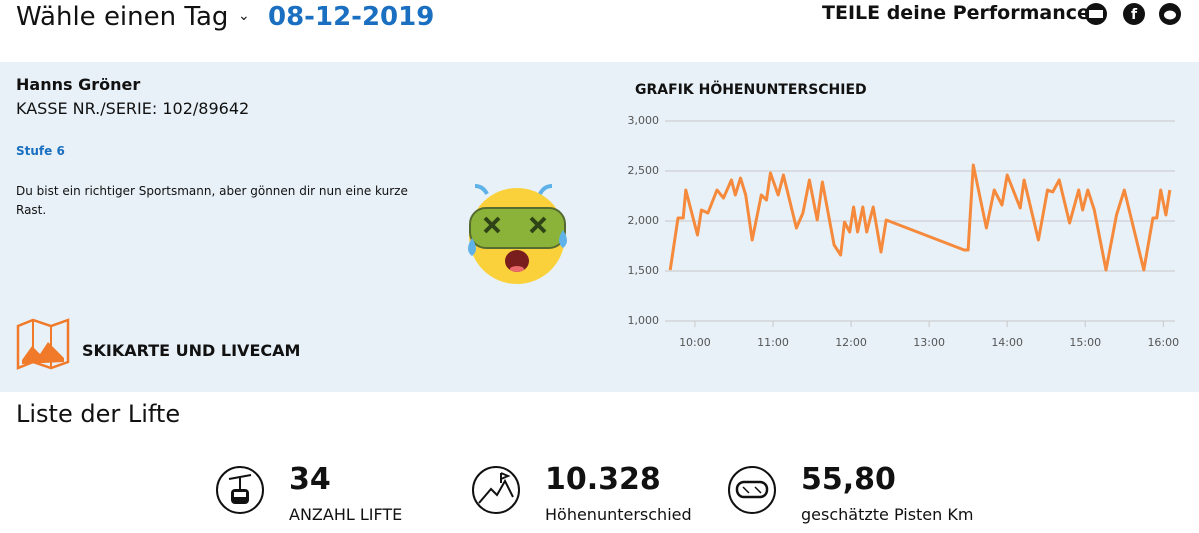 The image size is (1199, 533). I want to click on y-tick-label: 2,000, so click(644, 220).